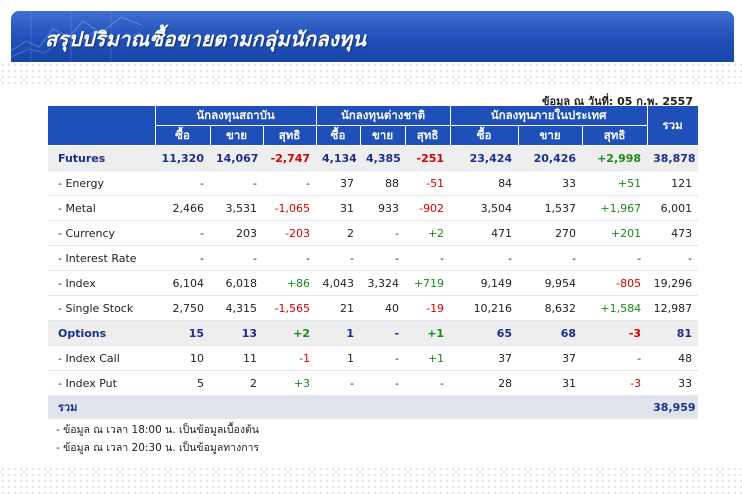  I want to click on cell-total: -, so click(673, 258).